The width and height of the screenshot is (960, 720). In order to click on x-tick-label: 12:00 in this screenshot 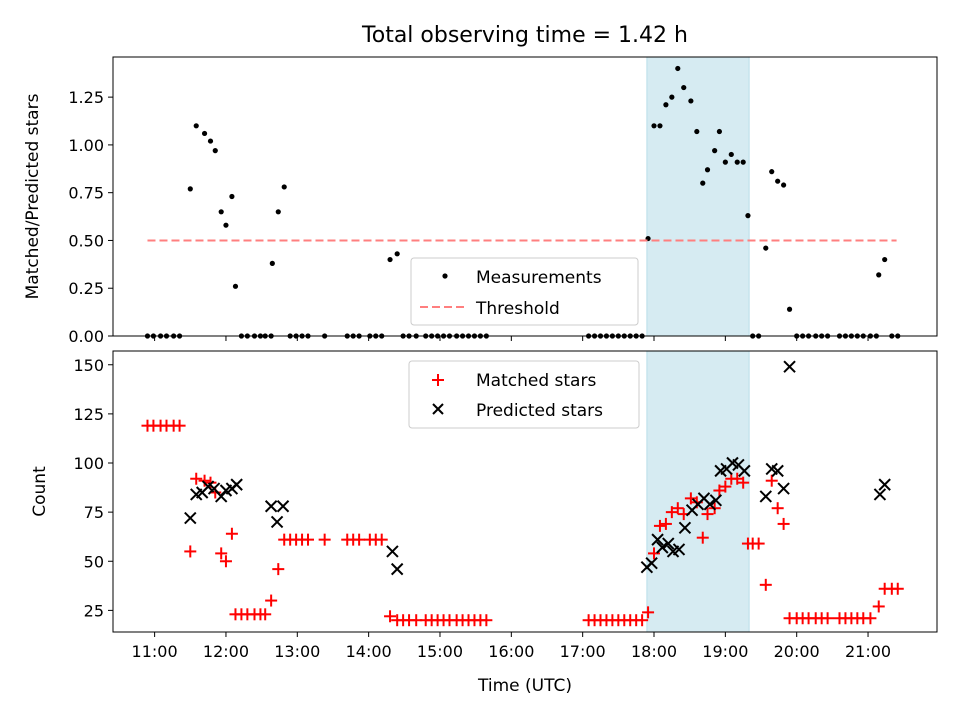, I will do `click(226, 651)`.